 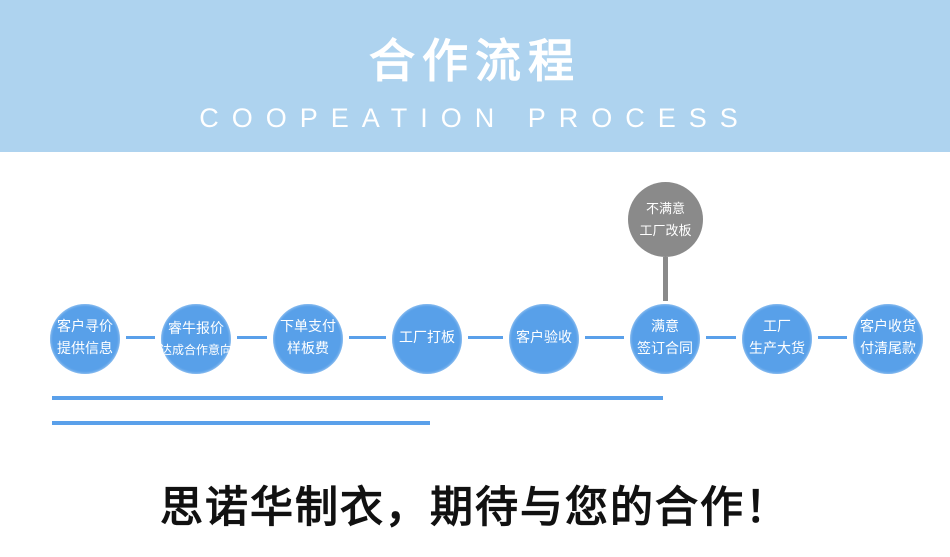 What do you see at coordinates (308, 328) in the screenshot?
I see `flow-node-label: 下单支付` at bounding box center [308, 328].